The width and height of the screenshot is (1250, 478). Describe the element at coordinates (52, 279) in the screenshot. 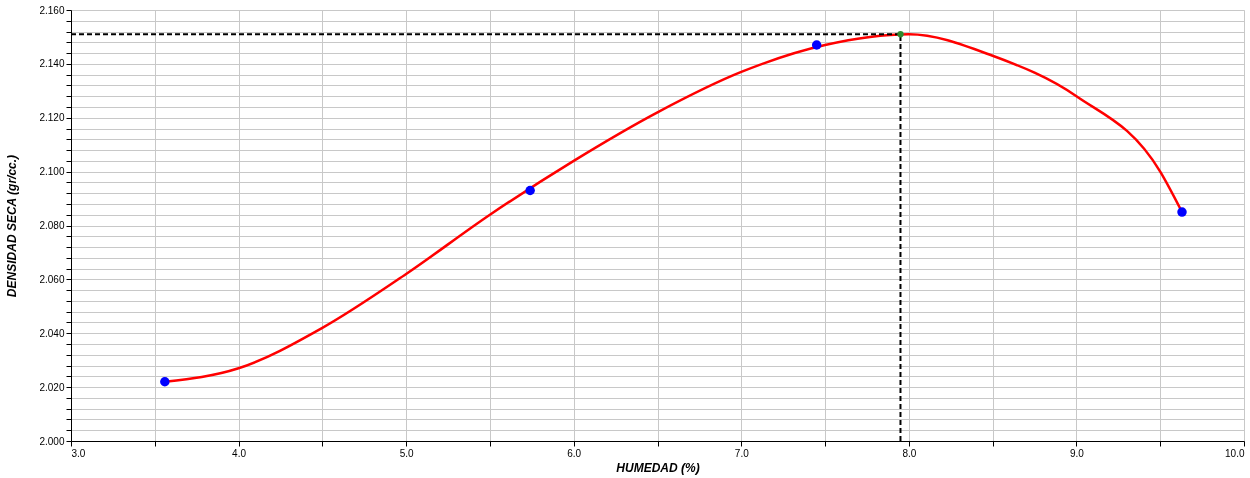

I see `y-tick-label: 2.060` at that location.